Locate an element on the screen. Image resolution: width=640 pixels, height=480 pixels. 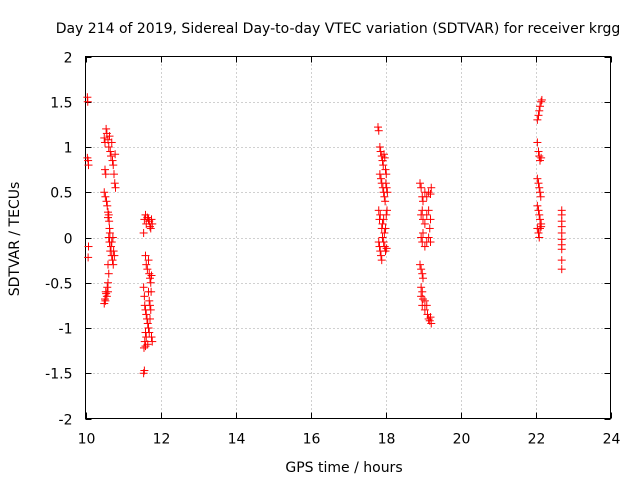
x-tick-label: 24 is located at coordinates (612, 440).